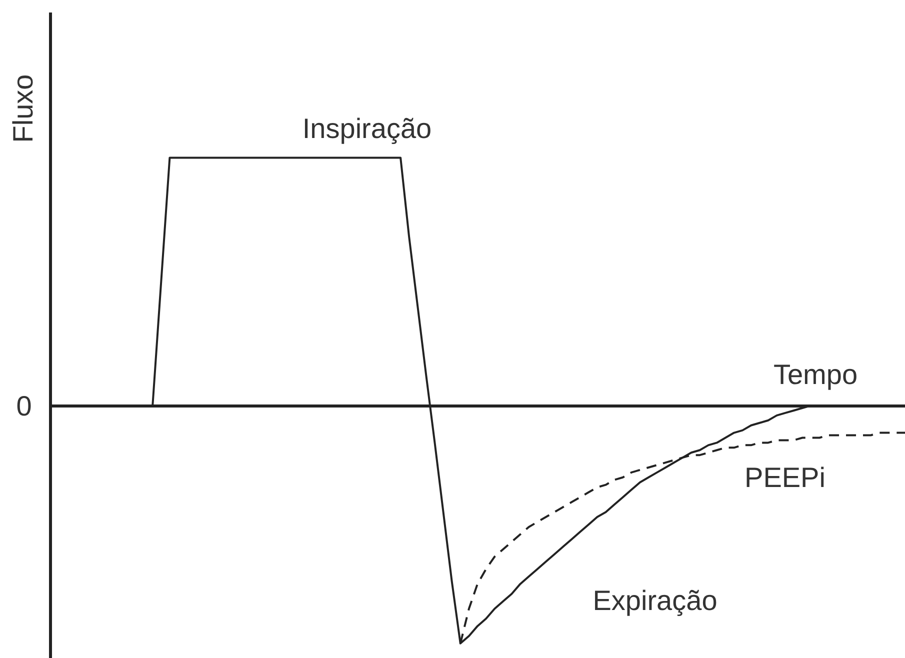 The width and height of the screenshot is (905, 658). What do you see at coordinates (23, 108) in the screenshot?
I see `y-axis-title: Fluxo` at bounding box center [23, 108].